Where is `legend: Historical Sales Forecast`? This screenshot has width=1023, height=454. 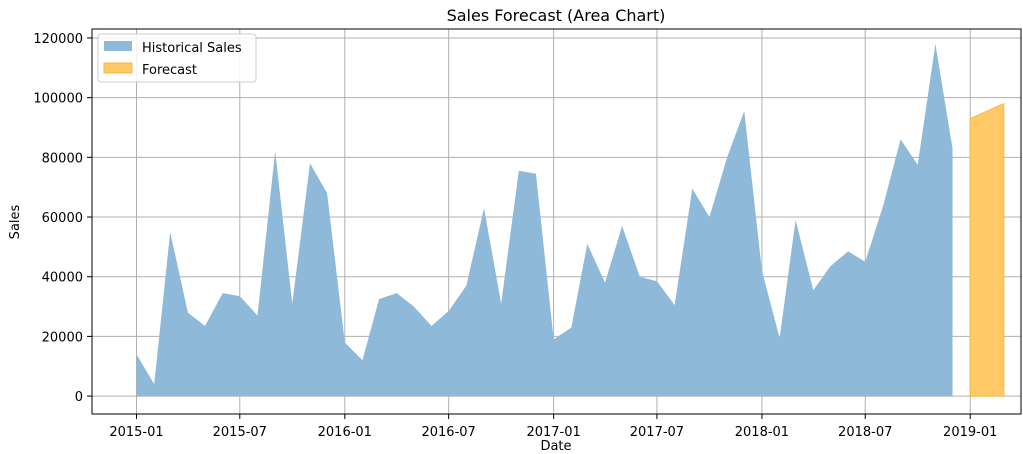
legend: Historical Sales Forecast is located at coordinates (177, 58).